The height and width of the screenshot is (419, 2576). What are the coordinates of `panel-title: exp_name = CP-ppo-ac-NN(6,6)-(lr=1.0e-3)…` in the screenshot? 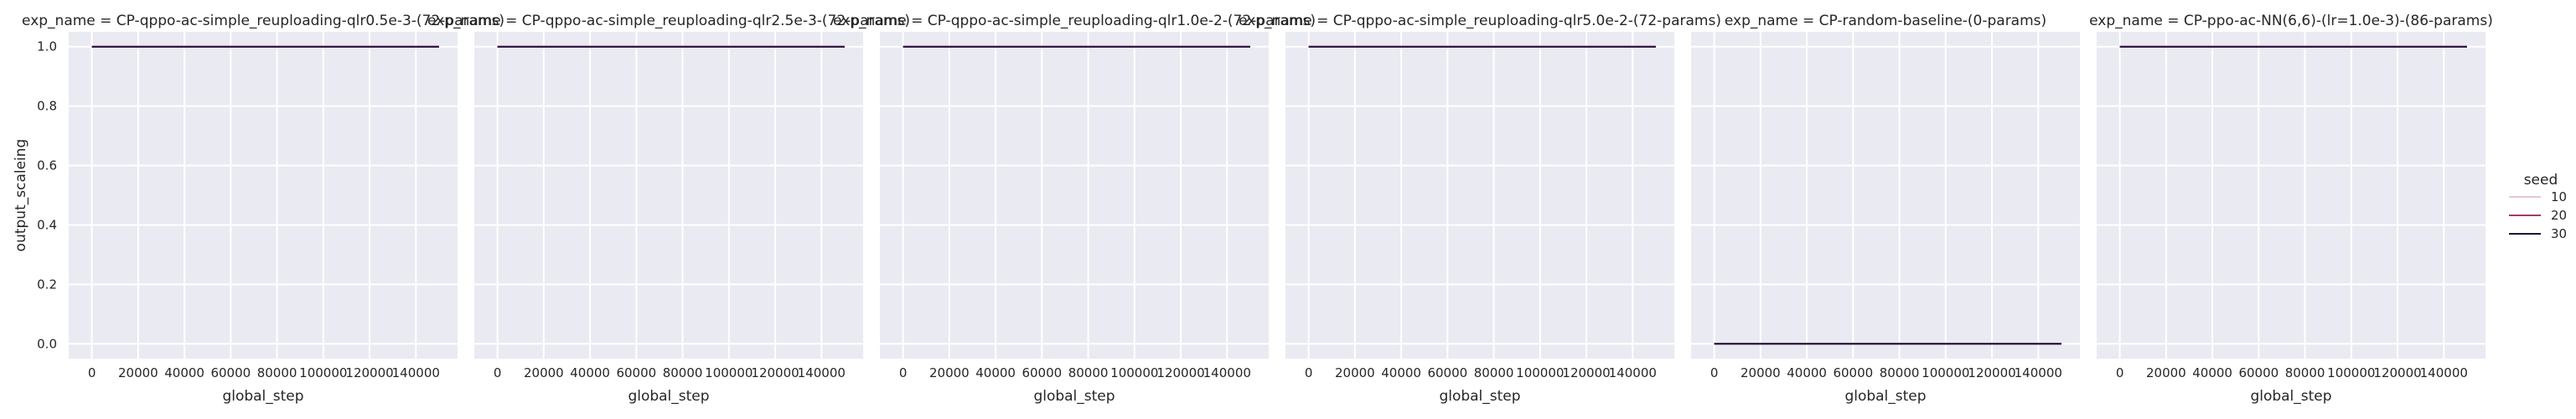 It's located at (2291, 21).